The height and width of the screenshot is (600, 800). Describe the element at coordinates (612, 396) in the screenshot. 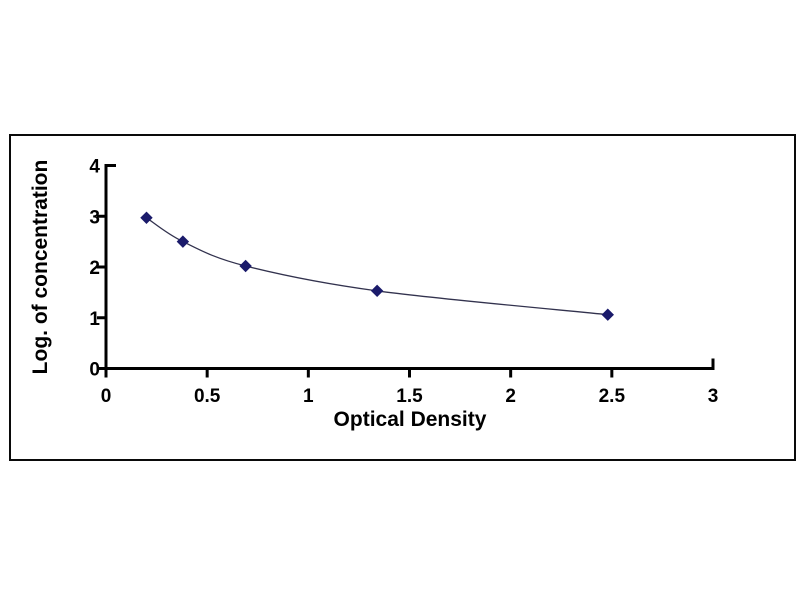

I see `x-tick-label: 2.5` at that location.